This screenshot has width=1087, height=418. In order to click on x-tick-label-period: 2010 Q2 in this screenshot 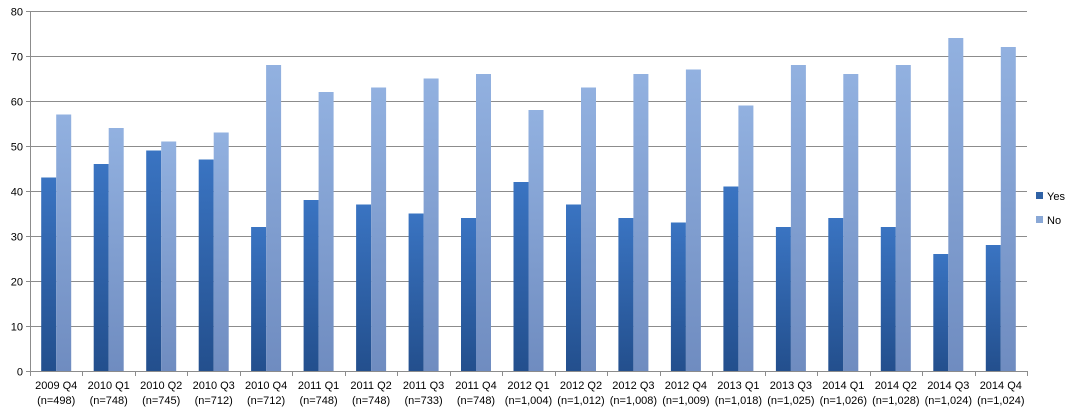, I will do `click(161, 386)`.